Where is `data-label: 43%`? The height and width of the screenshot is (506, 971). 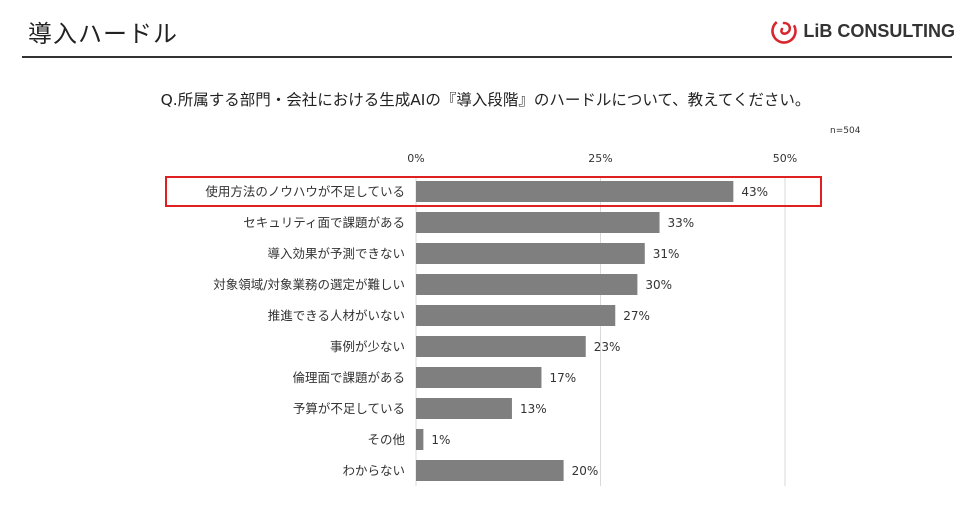
data-label: 43% is located at coordinates (754, 192).